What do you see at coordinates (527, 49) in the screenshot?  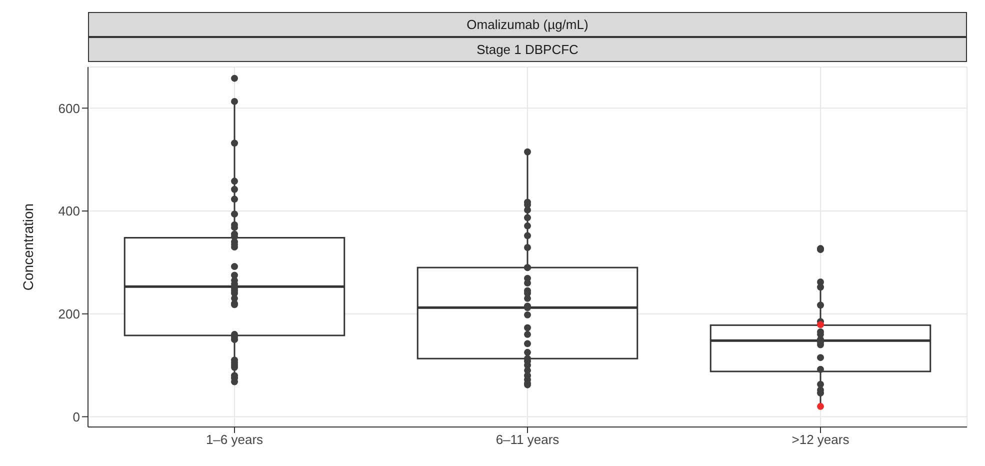 I see `chart-subtitle: Stage 1 DBPCFC` at bounding box center [527, 49].